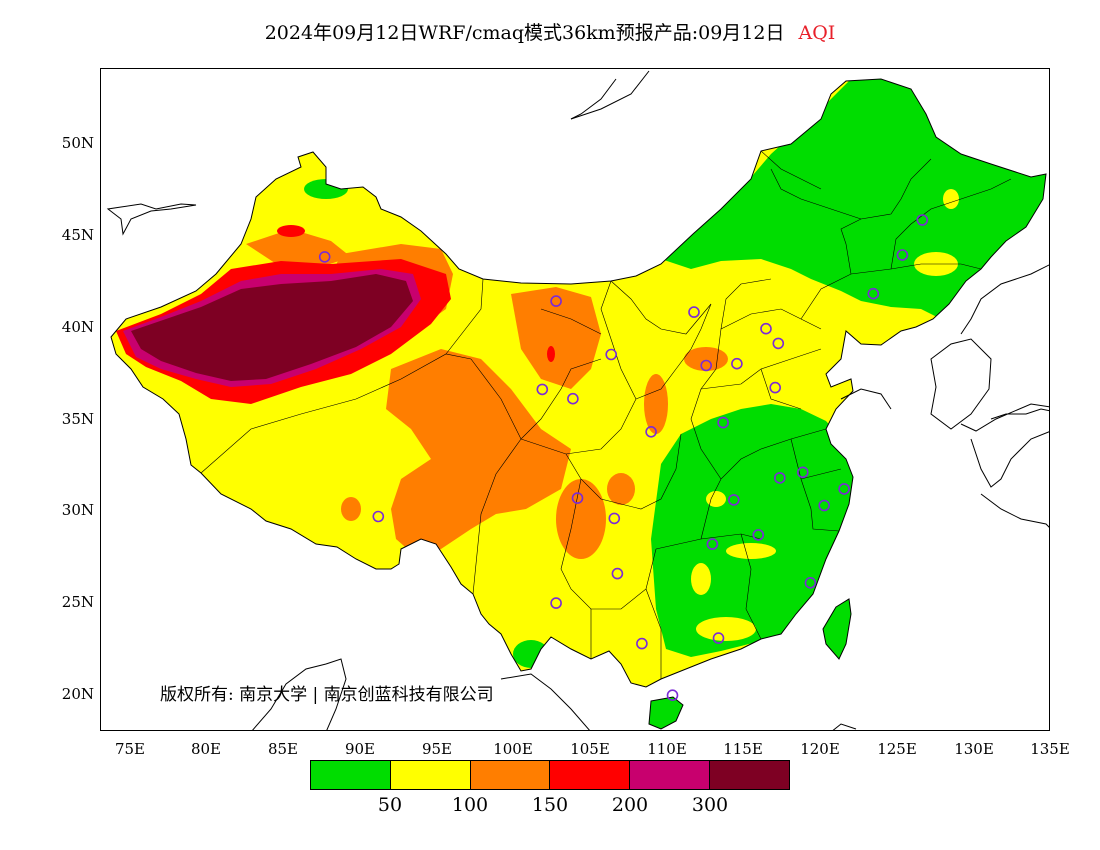 This screenshot has height=850, width=1100. I want to click on lon-label-95e: 95E, so click(437, 749).